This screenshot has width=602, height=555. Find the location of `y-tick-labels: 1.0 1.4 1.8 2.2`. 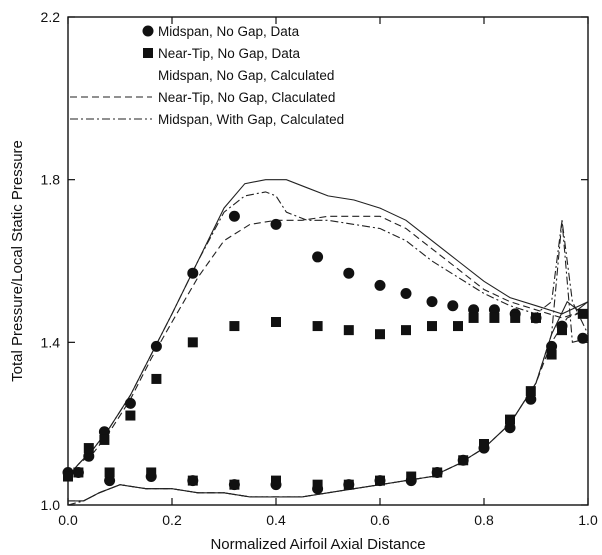

y-tick-labels: 1.0 1.4 1.8 2.2 is located at coordinates (51, 261).